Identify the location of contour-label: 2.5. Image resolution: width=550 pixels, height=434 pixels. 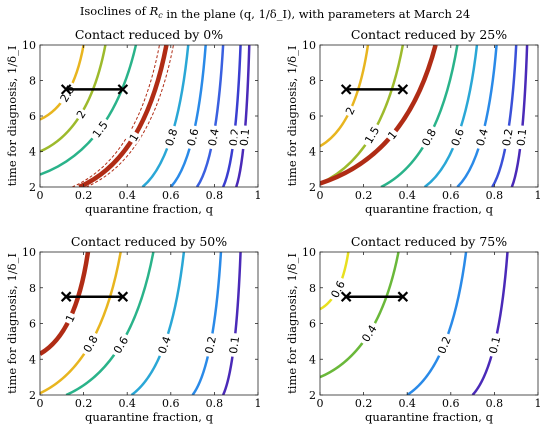
(67, 93).